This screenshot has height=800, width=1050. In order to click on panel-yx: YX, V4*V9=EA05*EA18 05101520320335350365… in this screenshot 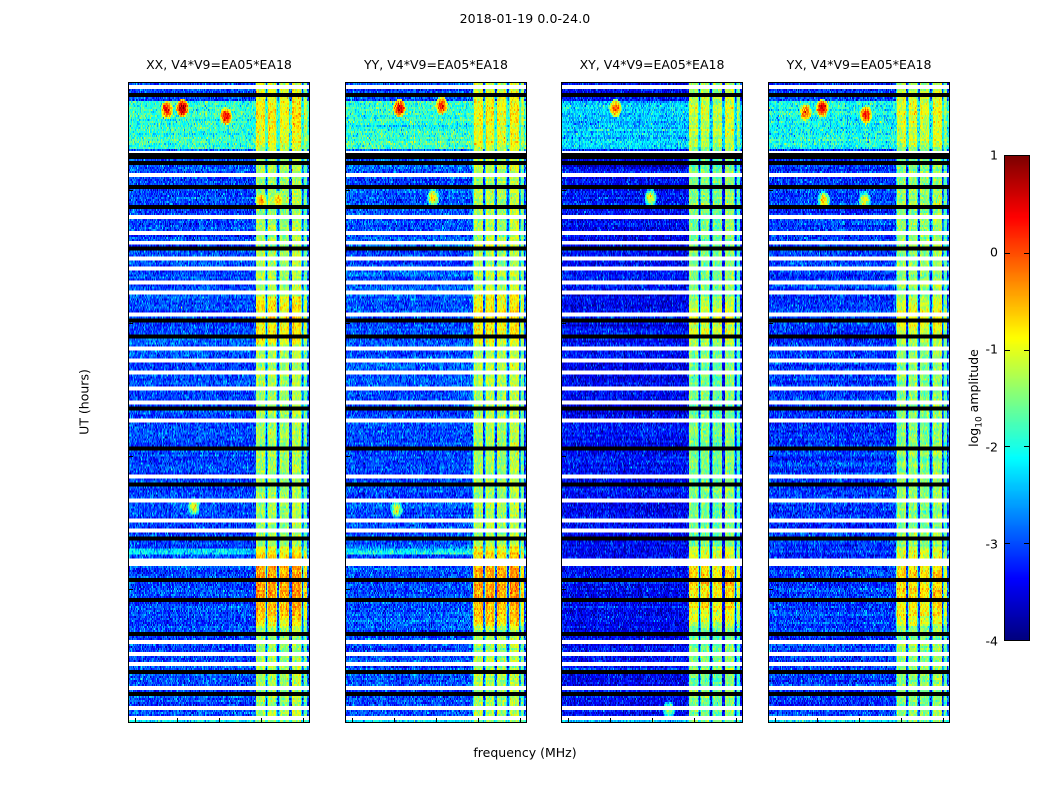, I will do `click(859, 390)`.